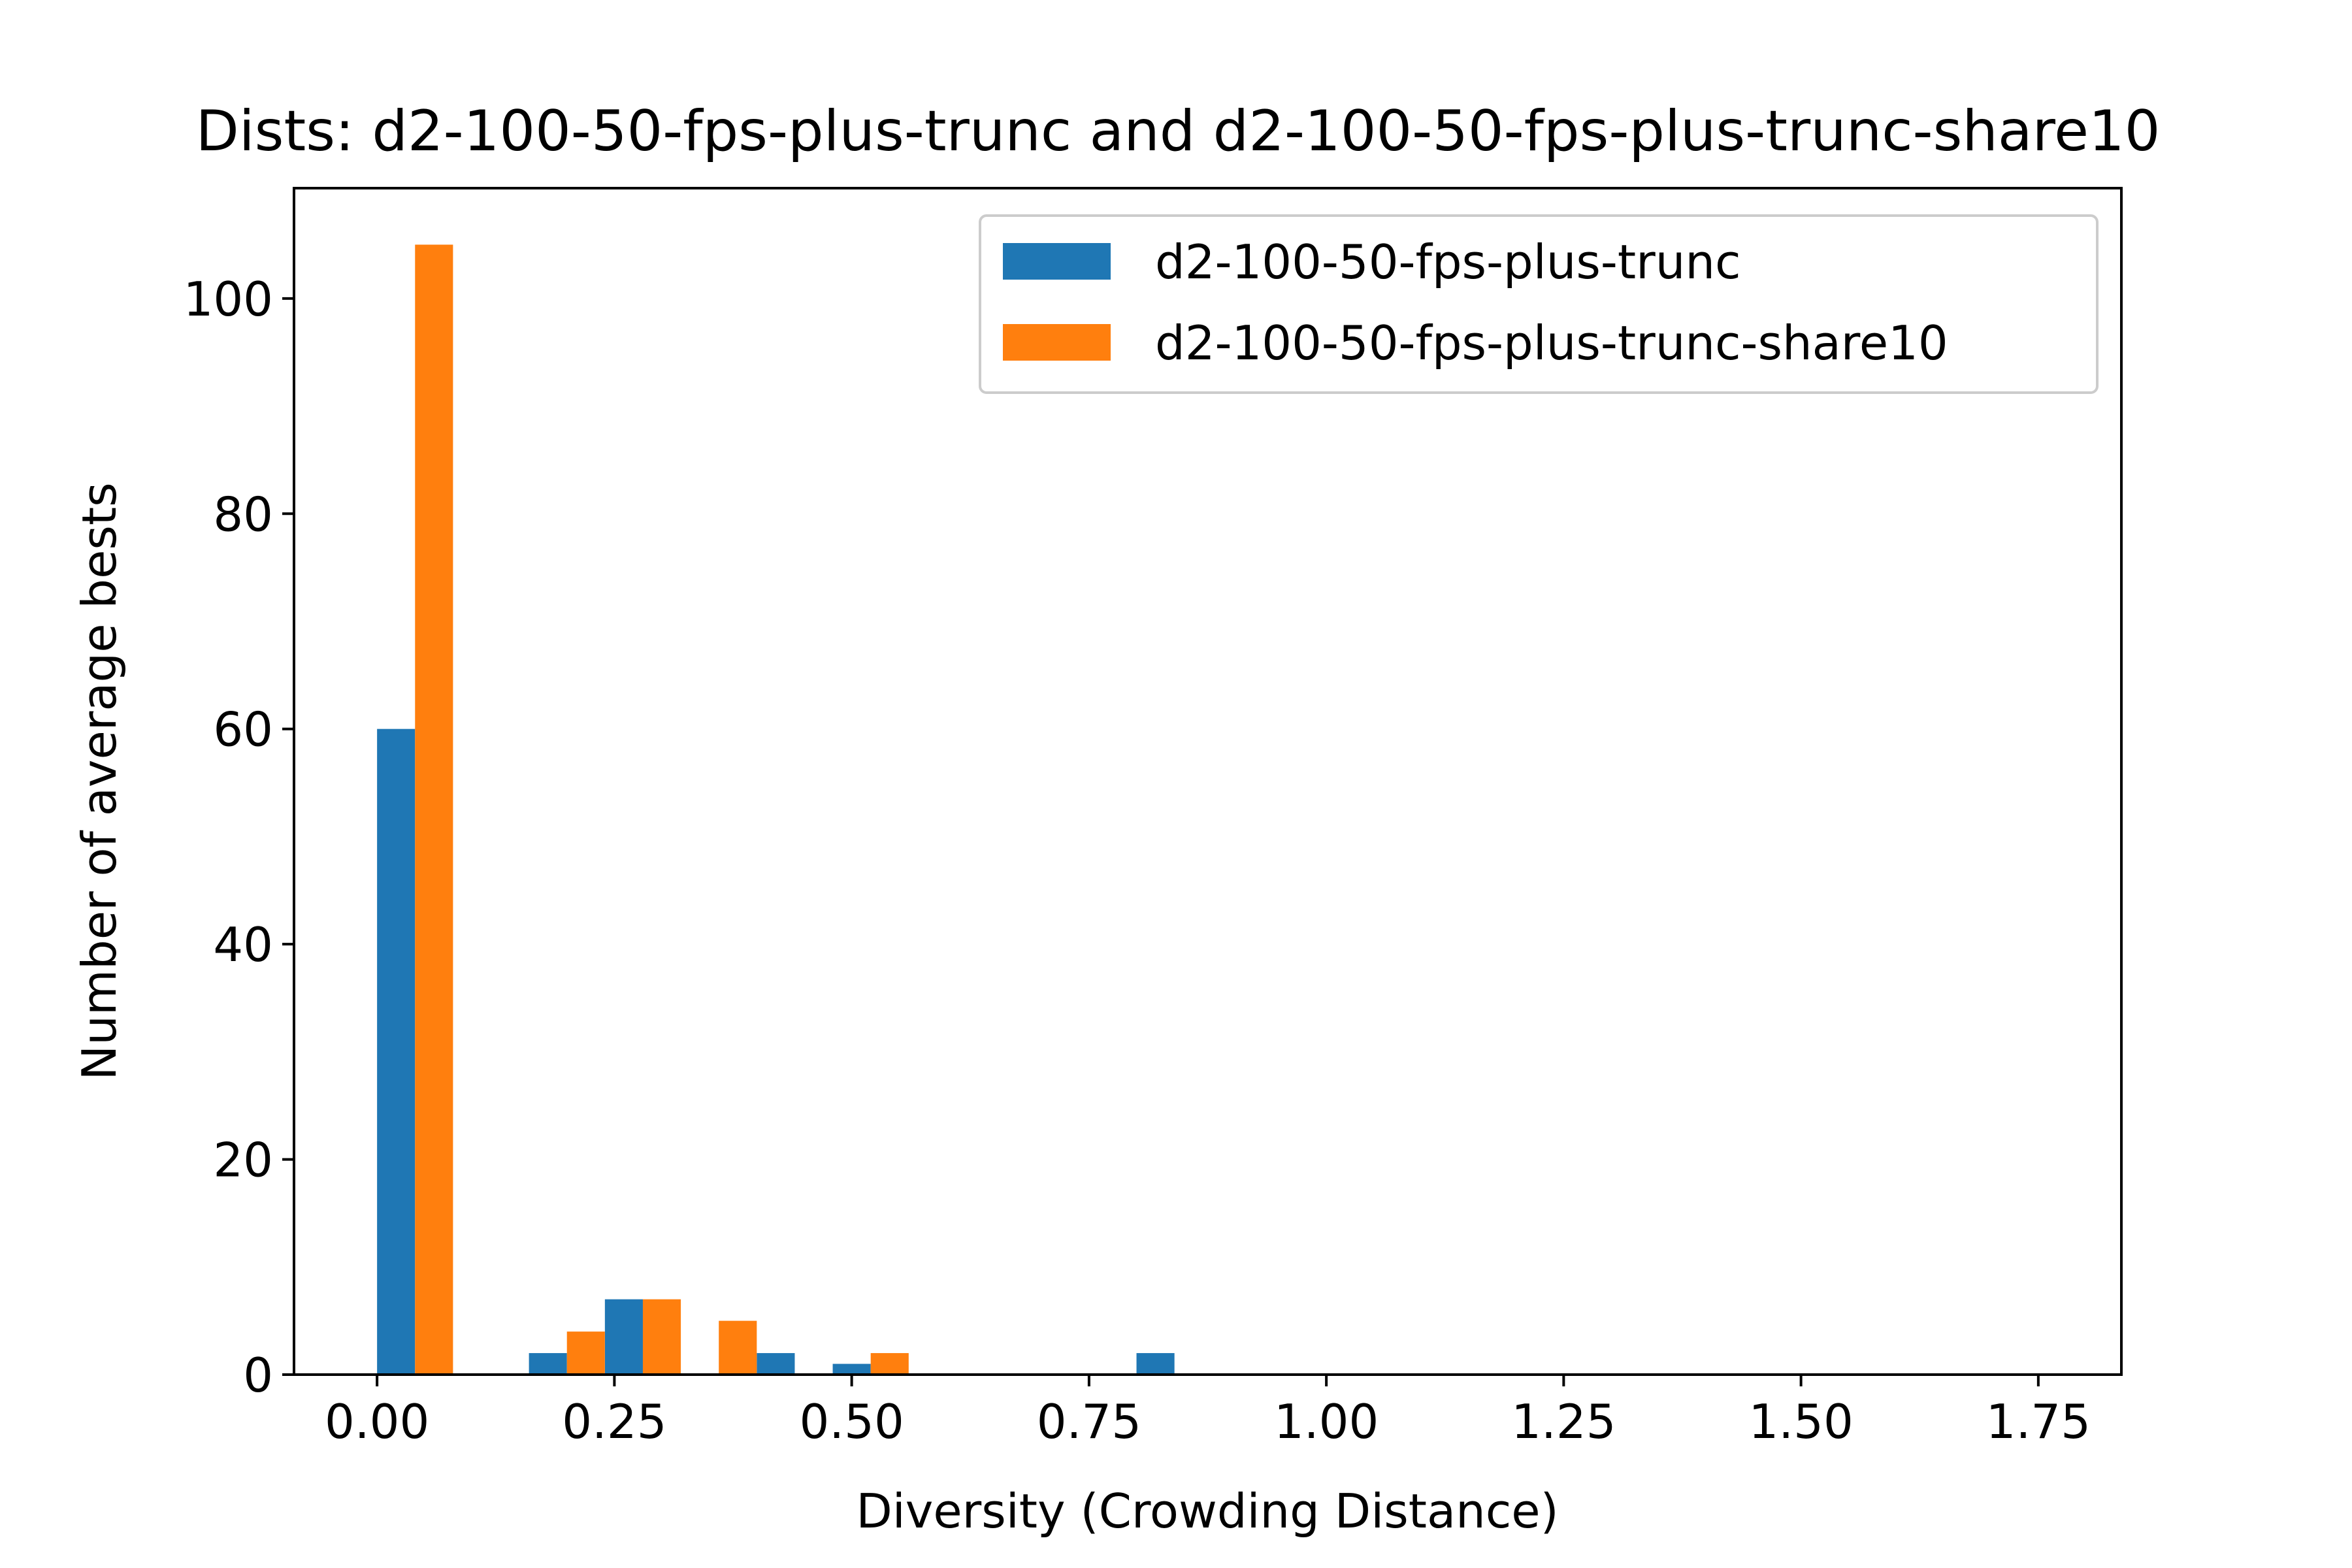 Image resolution: width=2352 pixels, height=1568 pixels. What do you see at coordinates (1208, 1412) in the screenshot?
I see `x-axis: 0.00 0.25 0.50 0.75 1.00 1.25 1.50 1.75` at bounding box center [1208, 1412].